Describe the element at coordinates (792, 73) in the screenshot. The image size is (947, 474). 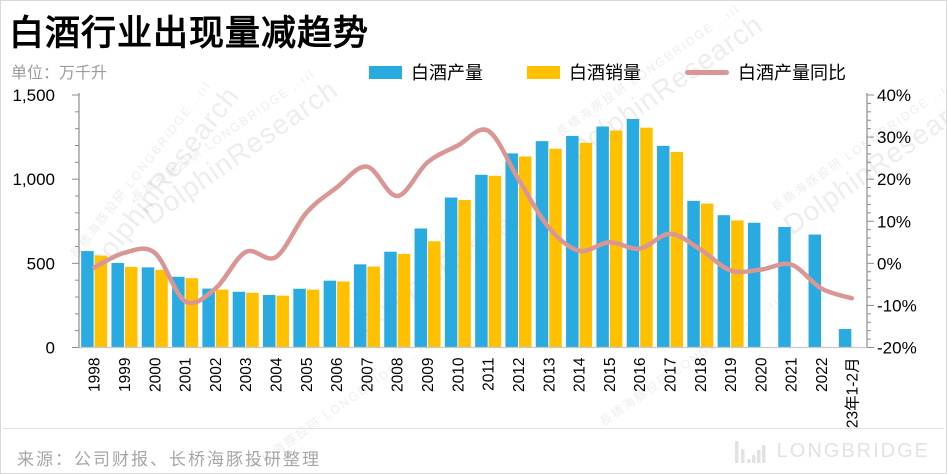
I see `legend-label-yoy: 白酒产量同比` at that location.